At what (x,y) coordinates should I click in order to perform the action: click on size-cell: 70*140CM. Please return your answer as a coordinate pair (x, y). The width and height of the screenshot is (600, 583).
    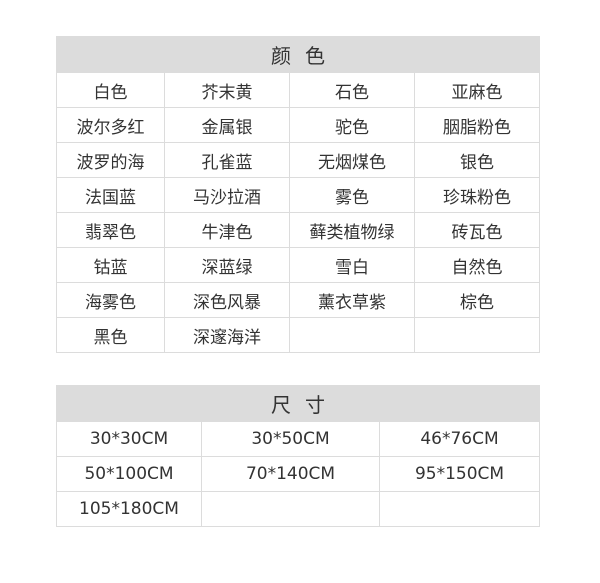
    Looking at the image, I should click on (290, 474).